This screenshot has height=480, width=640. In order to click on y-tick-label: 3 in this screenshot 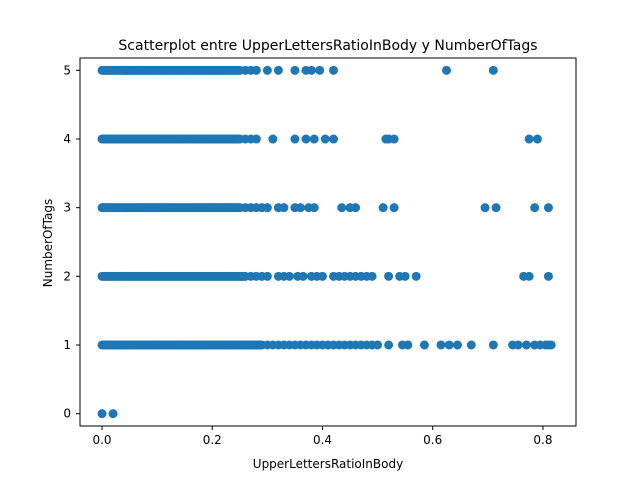, I will do `click(67, 208)`.